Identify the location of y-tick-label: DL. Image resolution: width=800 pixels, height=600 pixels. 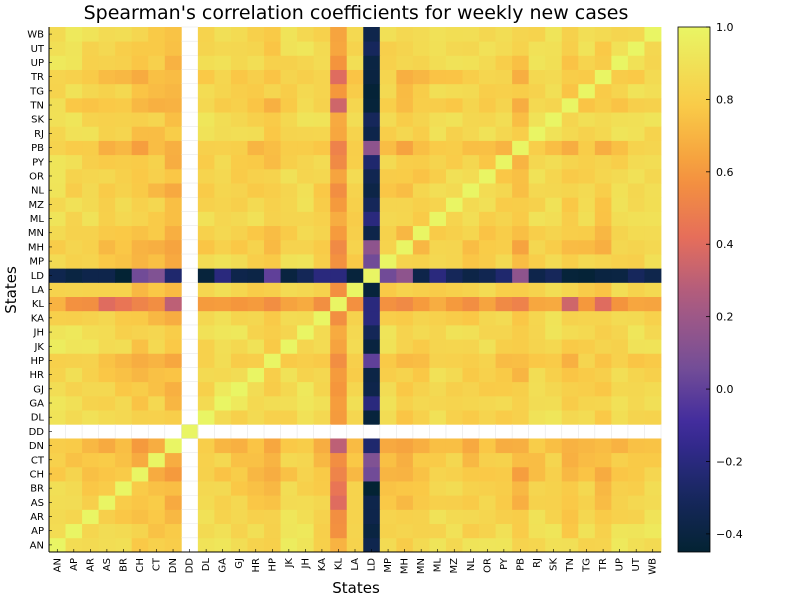
(38, 418).